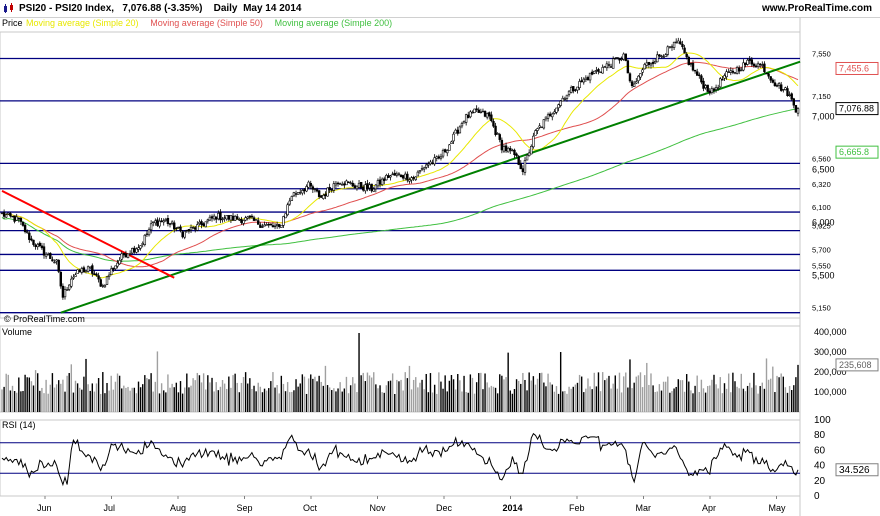 The width and height of the screenshot is (880, 516). What do you see at coordinates (821, 308) in the screenshot?
I see `price-tick-label: 5,150` at bounding box center [821, 308].